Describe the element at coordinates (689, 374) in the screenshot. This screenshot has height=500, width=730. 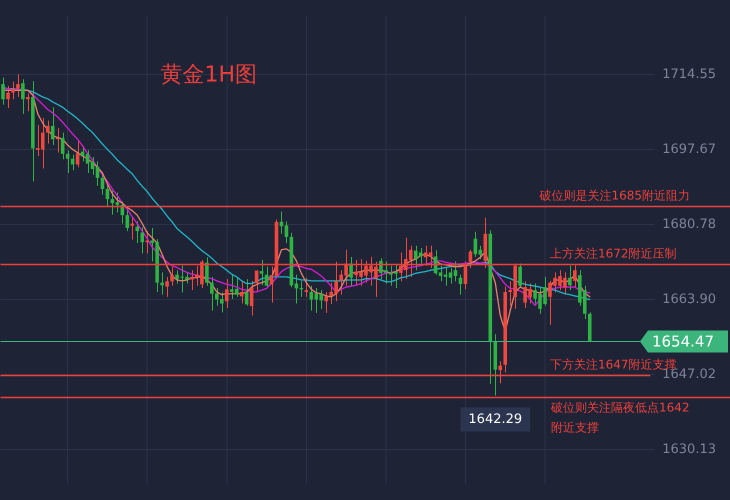
I see `y-tick-label: 1647.02` at that location.